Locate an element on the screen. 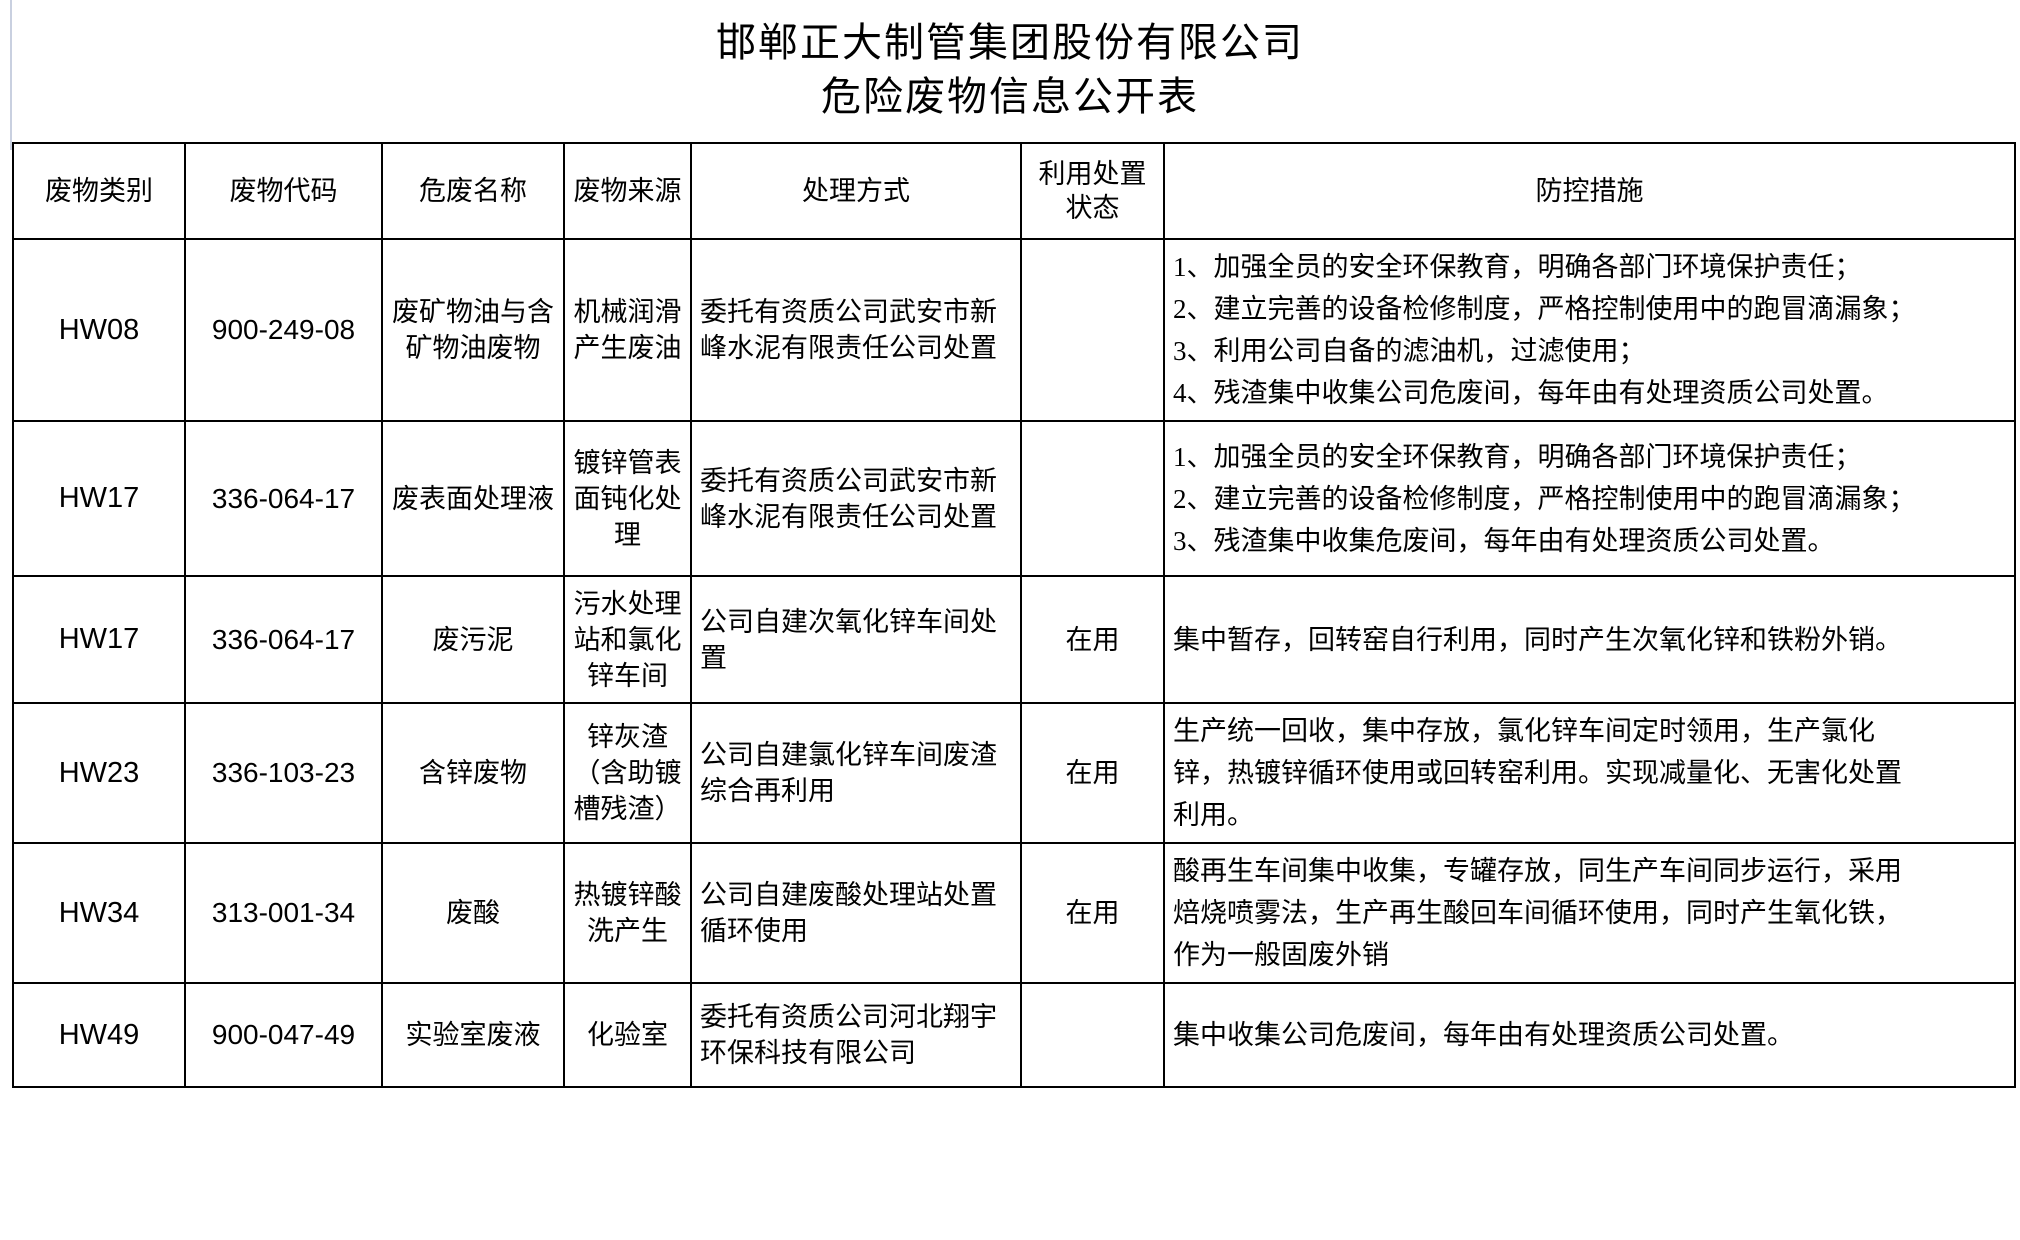  control-measure-line: 酸再生车间集中收集，专罐存放，同生产车间同步运行，采用 is located at coordinates (1537, 871).